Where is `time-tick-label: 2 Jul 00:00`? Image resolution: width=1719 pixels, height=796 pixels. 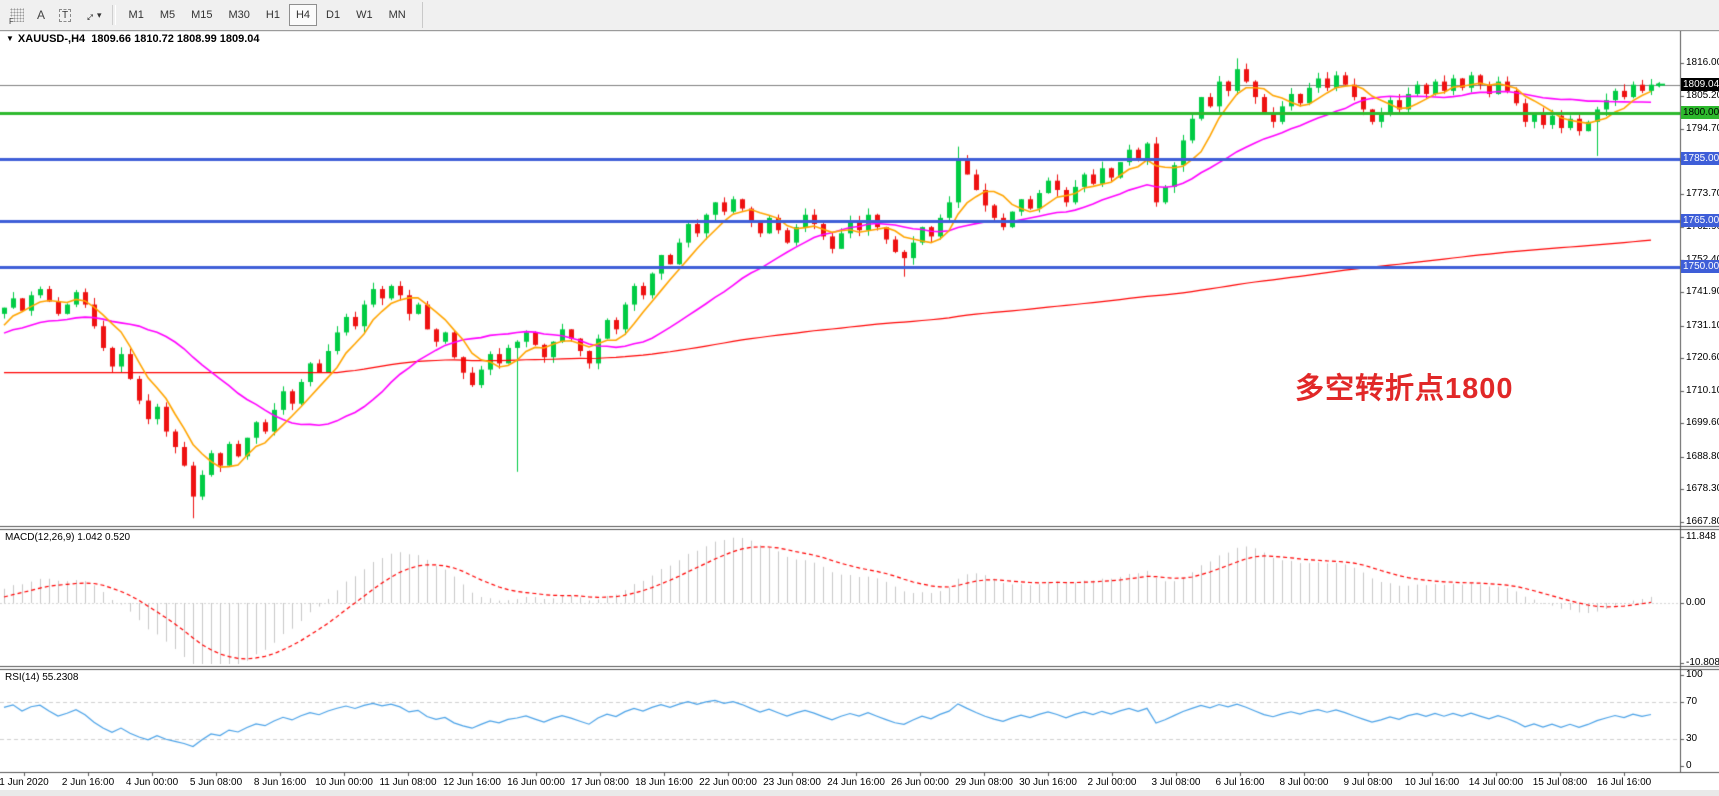 time-tick-label: 2 Jul 00:00 is located at coordinates (1112, 782).